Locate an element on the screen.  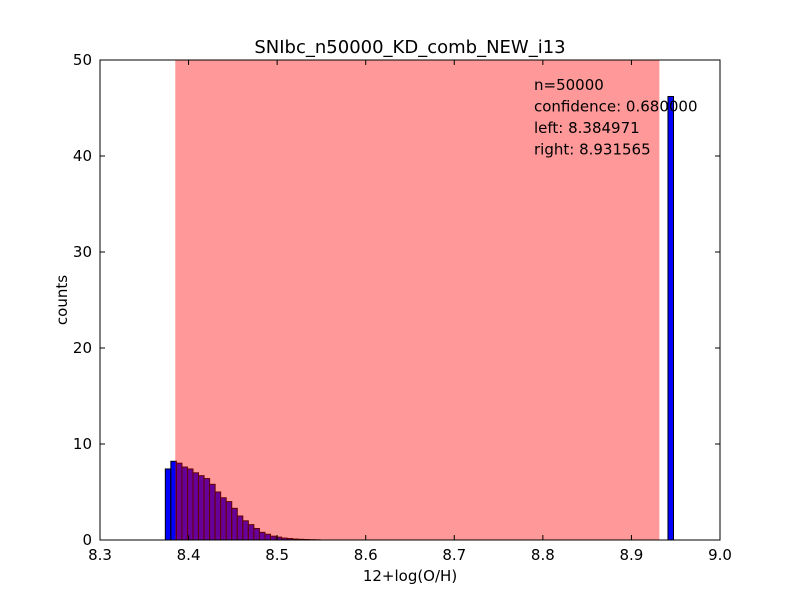
stats-annotation-line: confidence: 0.680000 is located at coordinates (616, 107).